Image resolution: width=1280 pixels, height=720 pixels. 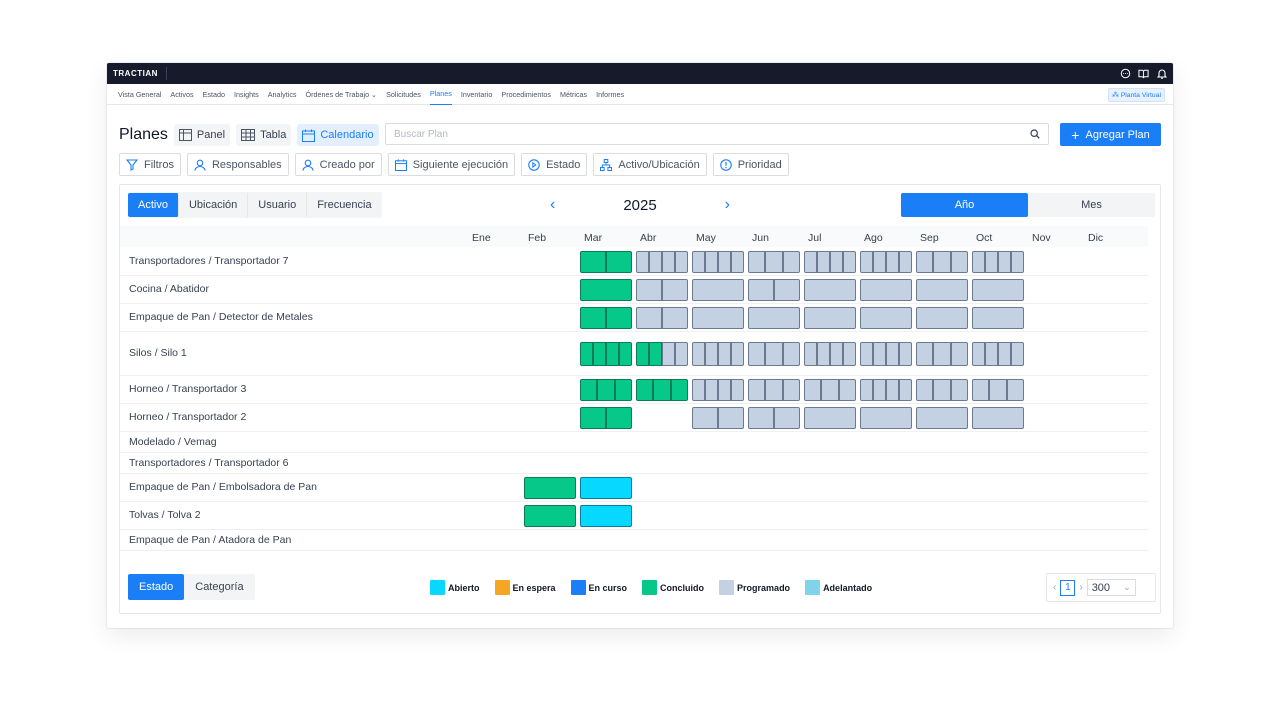 I want to click on nav-item-informes: Informes, so click(x=610, y=94).